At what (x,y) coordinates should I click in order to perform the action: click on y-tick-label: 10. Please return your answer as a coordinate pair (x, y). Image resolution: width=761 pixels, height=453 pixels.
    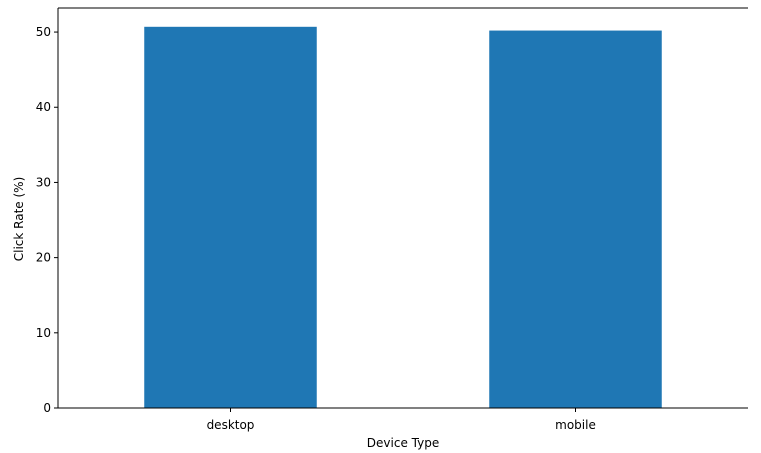
    Looking at the image, I should click on (43, 333).